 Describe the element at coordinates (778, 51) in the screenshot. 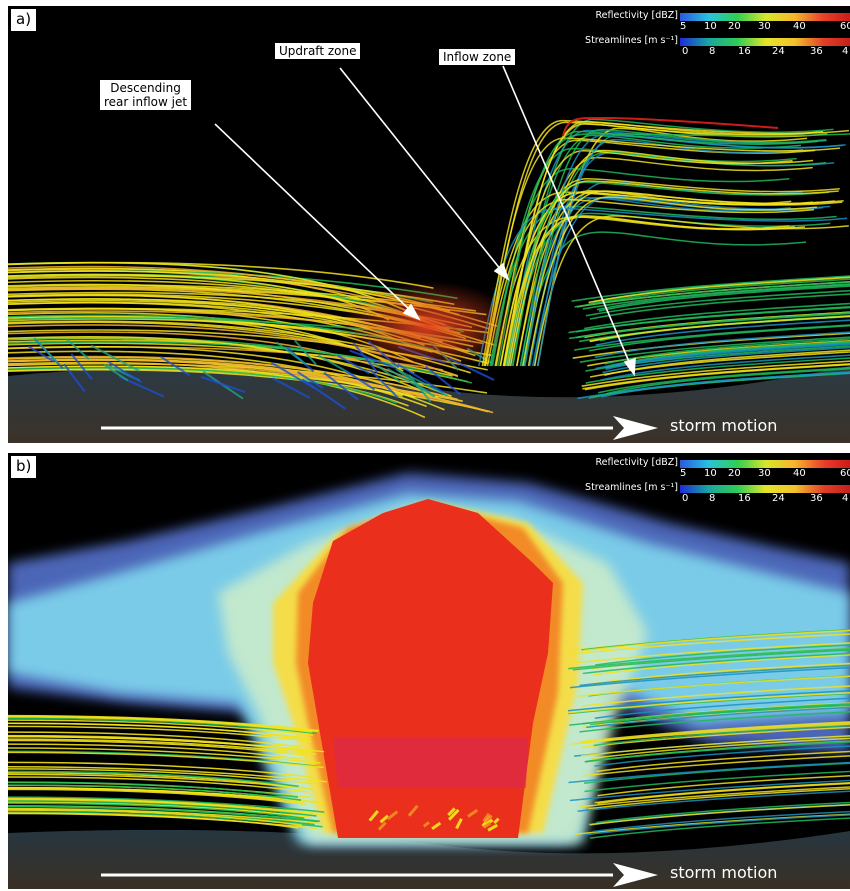

I see `streamline-tick: 24` at that location.